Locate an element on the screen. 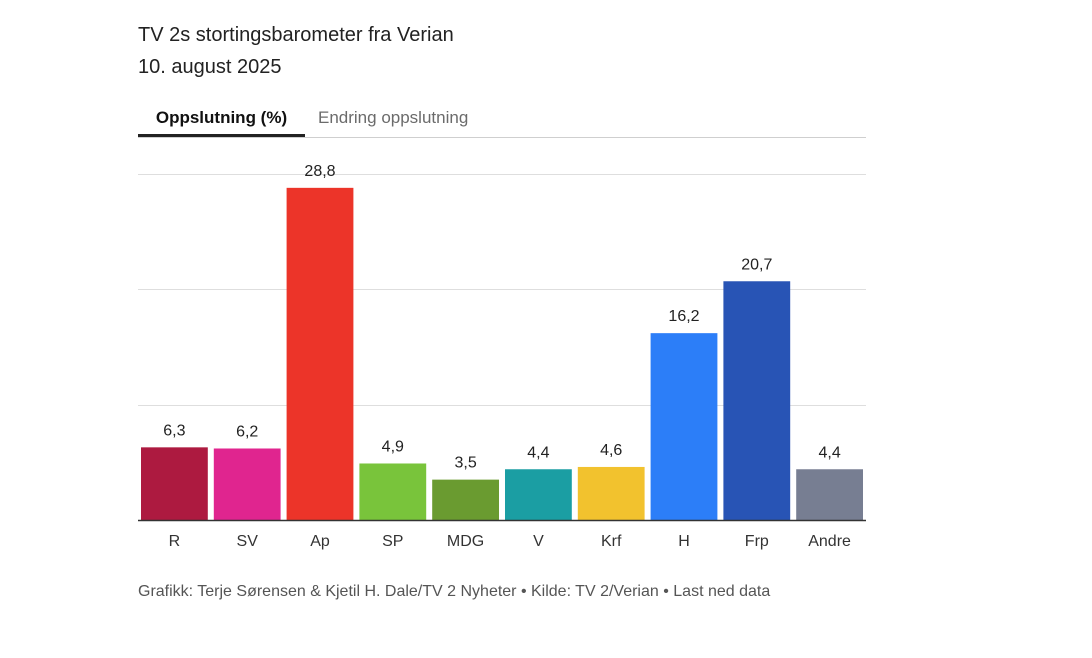  bar-h is located at coordinates (684, 426).